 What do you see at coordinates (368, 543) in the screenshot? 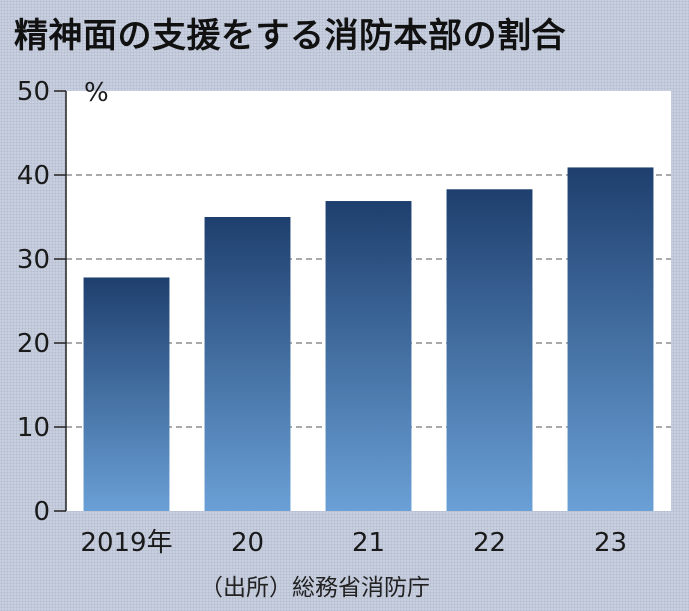
I see `x-tick-label: 21` at bounding box center [368, 543].